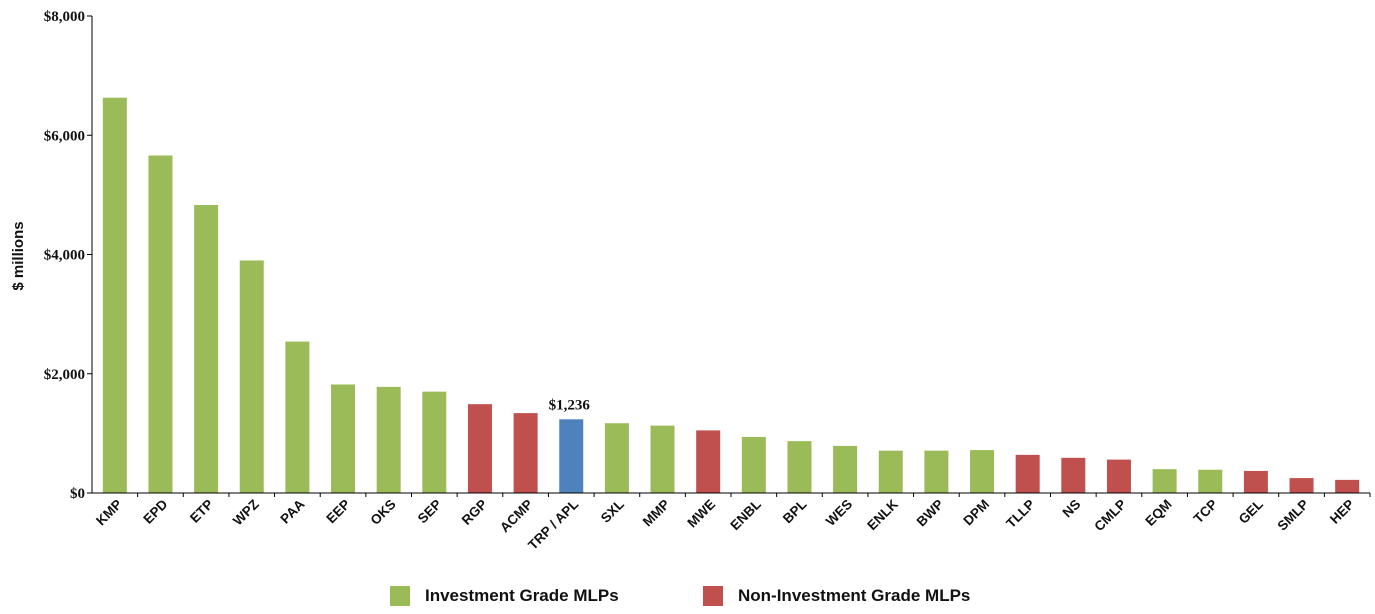 This screenshot has width=1375, height=614. Describe the element at coordinates (745, 515) in the screenshot. I see `x-tick-label: ENBL` at that location.